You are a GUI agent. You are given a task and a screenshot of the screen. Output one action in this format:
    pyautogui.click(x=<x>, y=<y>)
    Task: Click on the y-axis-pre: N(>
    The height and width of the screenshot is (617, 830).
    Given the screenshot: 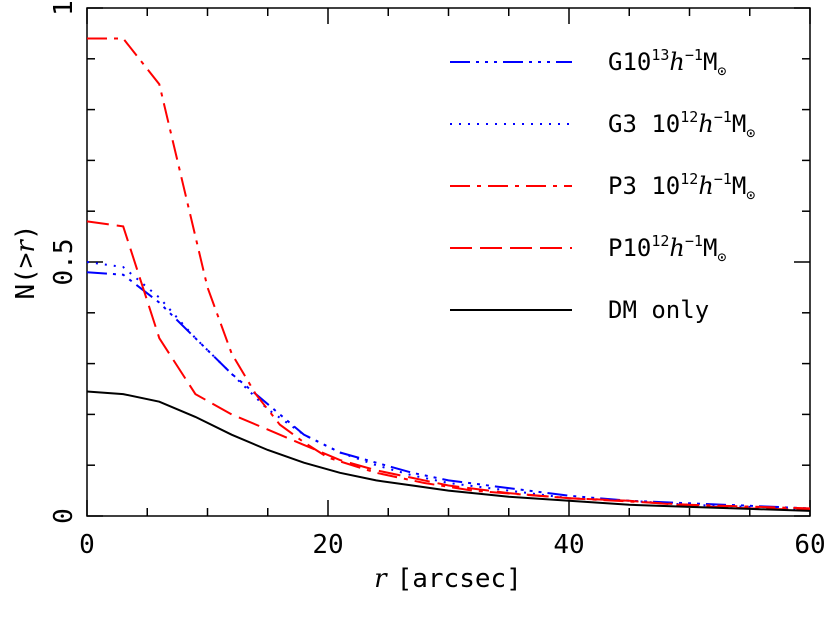 What is the action you would take?
    pyautogui.click(x=26, y=276)
    